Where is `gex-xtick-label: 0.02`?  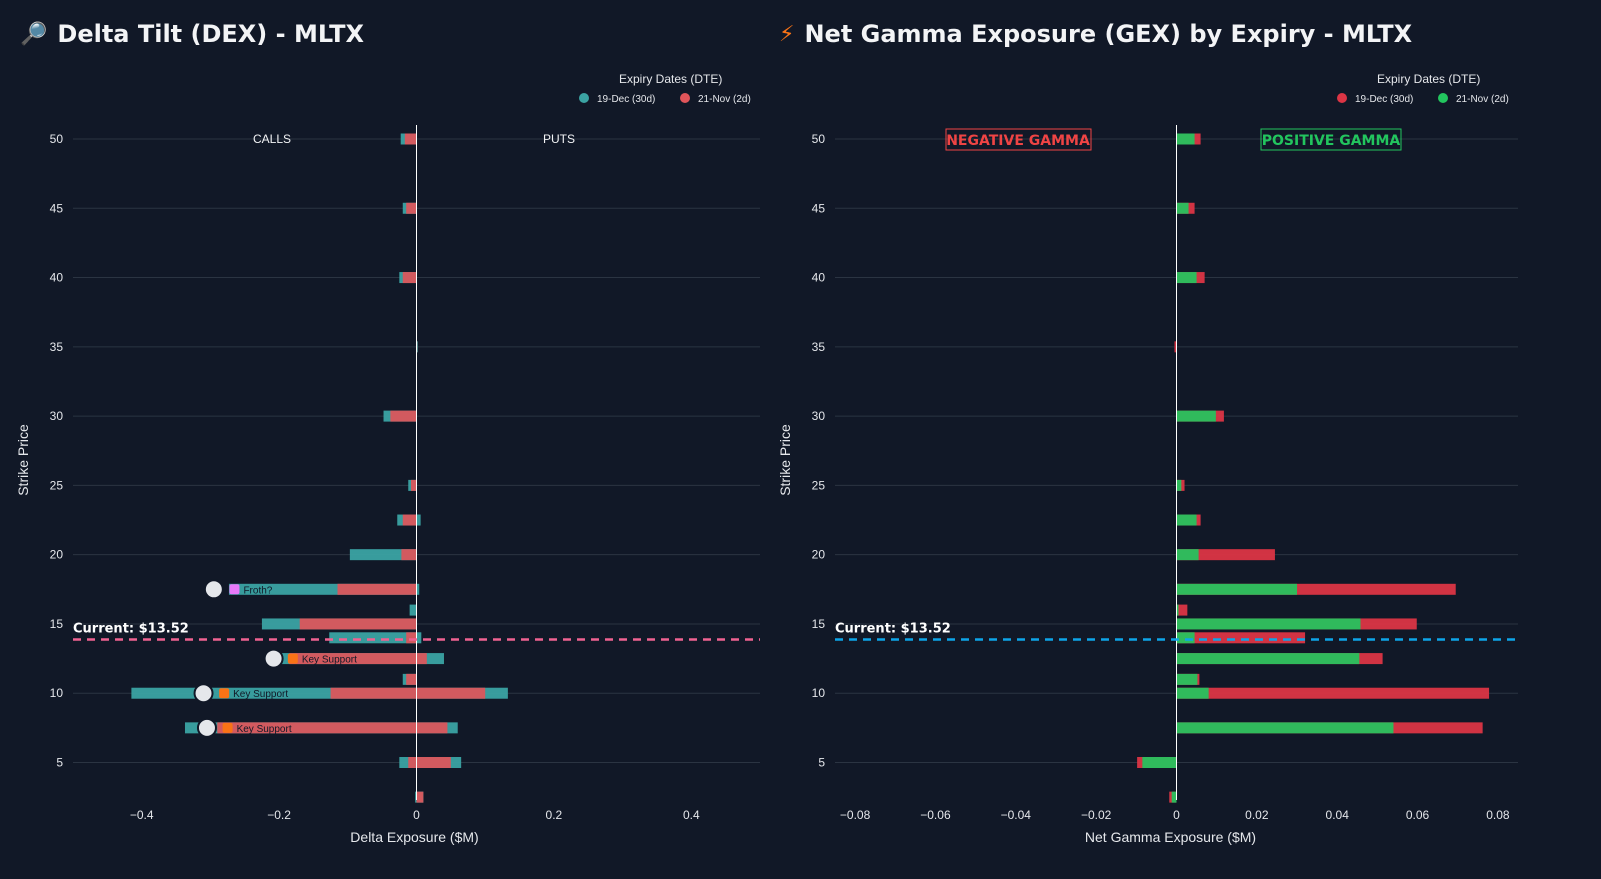 gex-xtick-label: 0.02 is located at coordinates (1257, 815).